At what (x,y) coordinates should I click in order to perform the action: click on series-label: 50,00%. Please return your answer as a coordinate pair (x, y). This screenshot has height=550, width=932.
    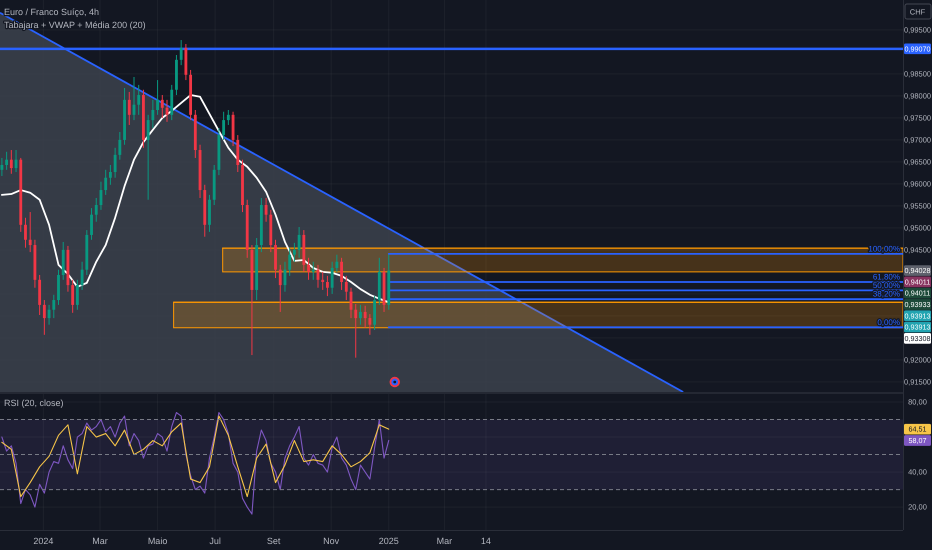
    Looking at the image, I should click on (886, 285).